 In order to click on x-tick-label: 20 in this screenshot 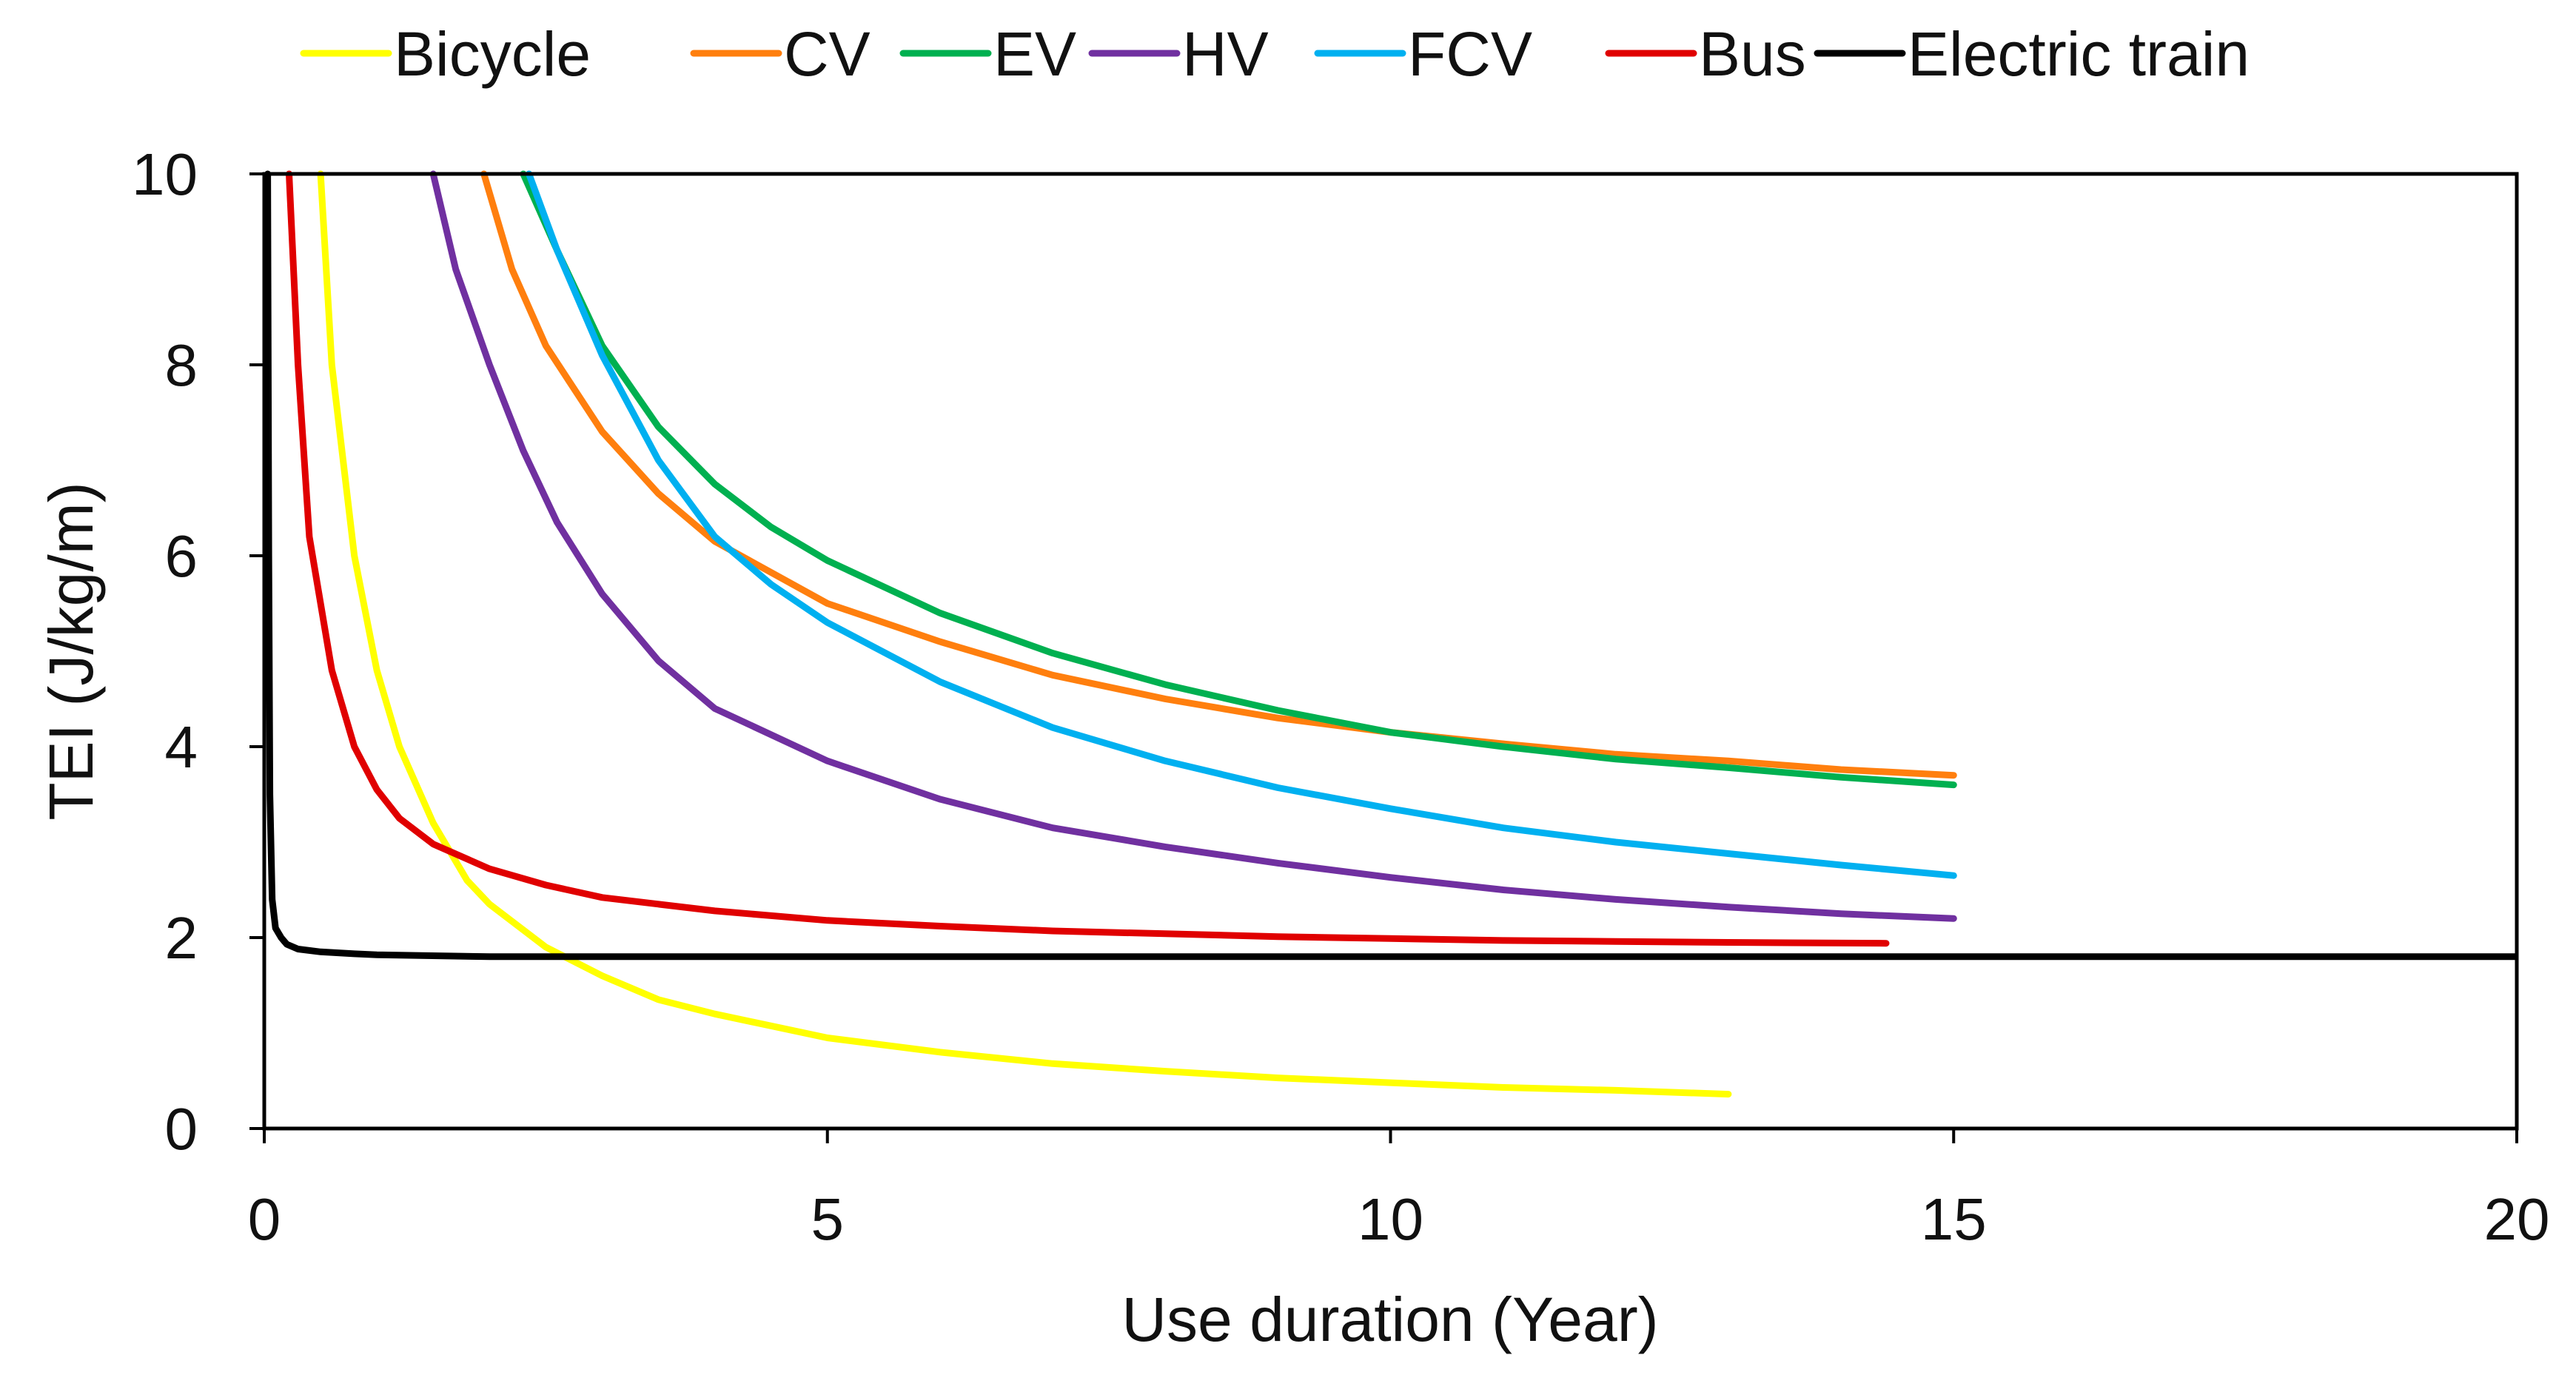, I will do `click(2517, 1219)`.